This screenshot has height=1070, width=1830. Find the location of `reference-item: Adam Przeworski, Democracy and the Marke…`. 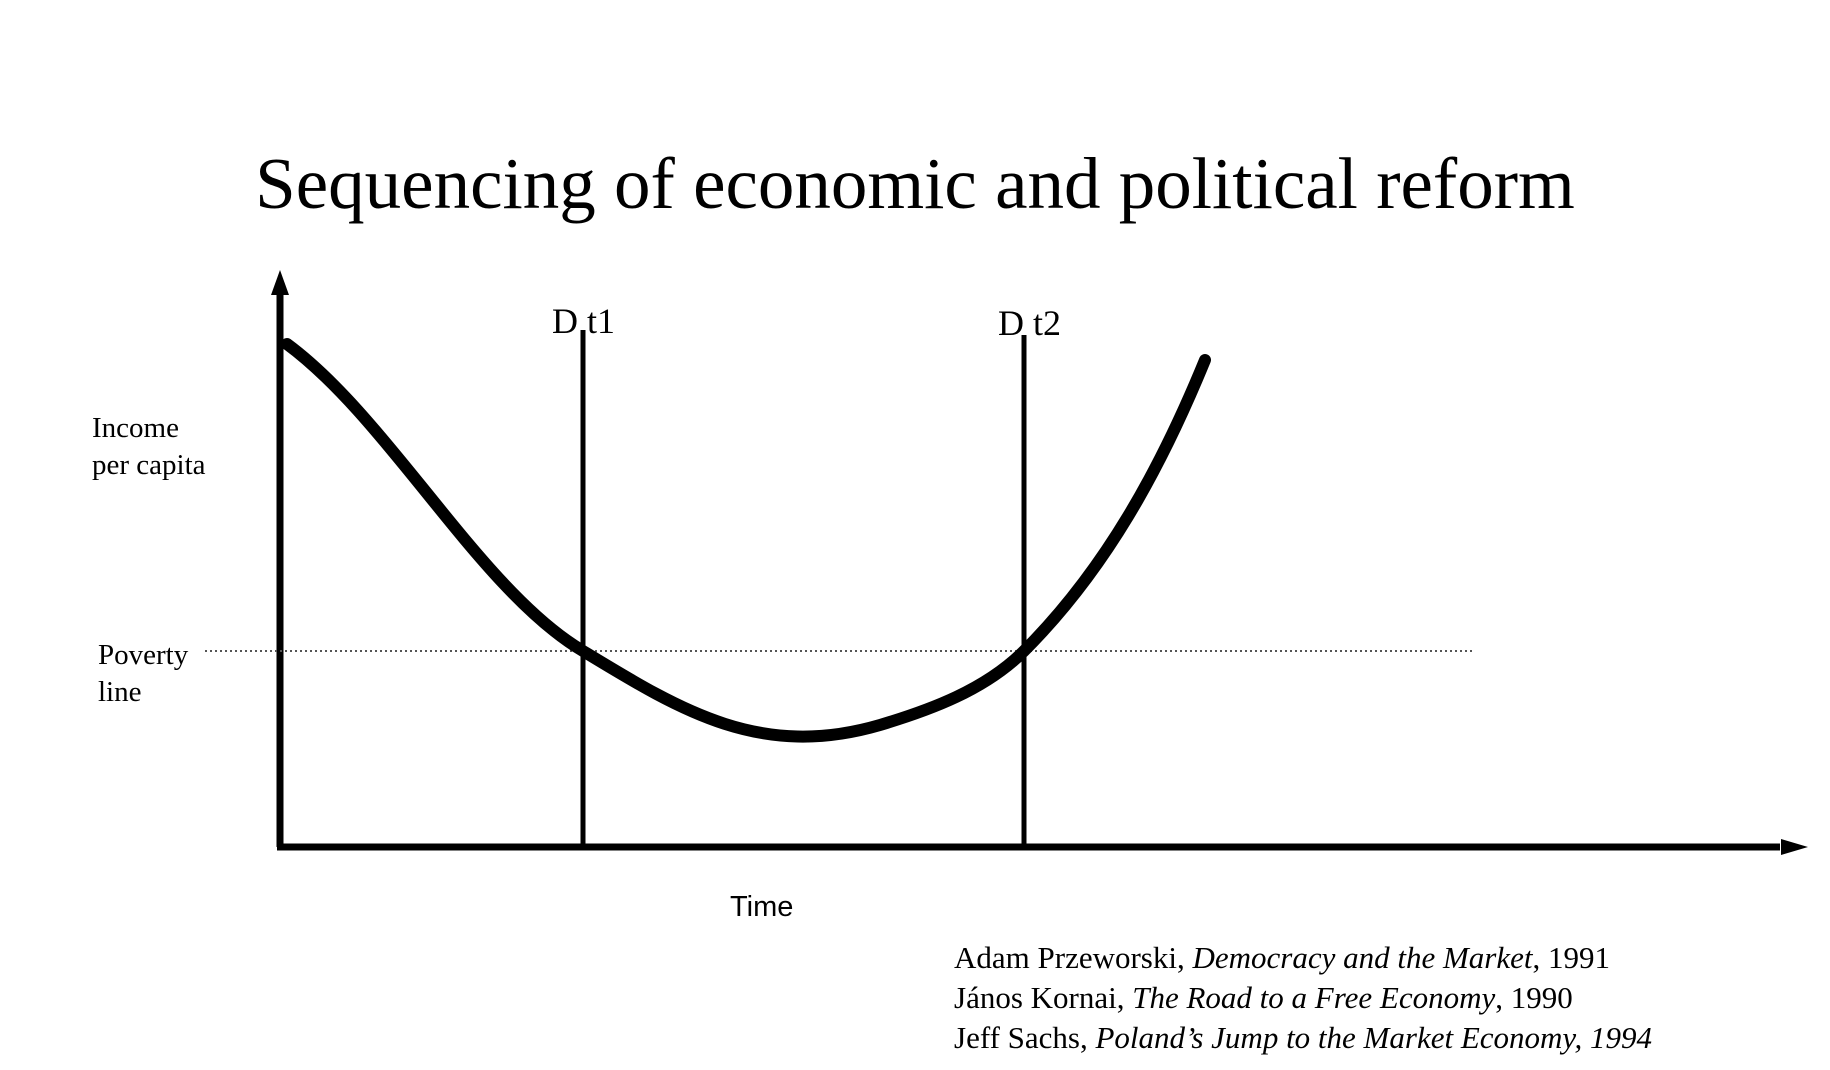

reference-item: Adam Przeworski, Democracy and the Marke… is located at coordinates (1303, 958).